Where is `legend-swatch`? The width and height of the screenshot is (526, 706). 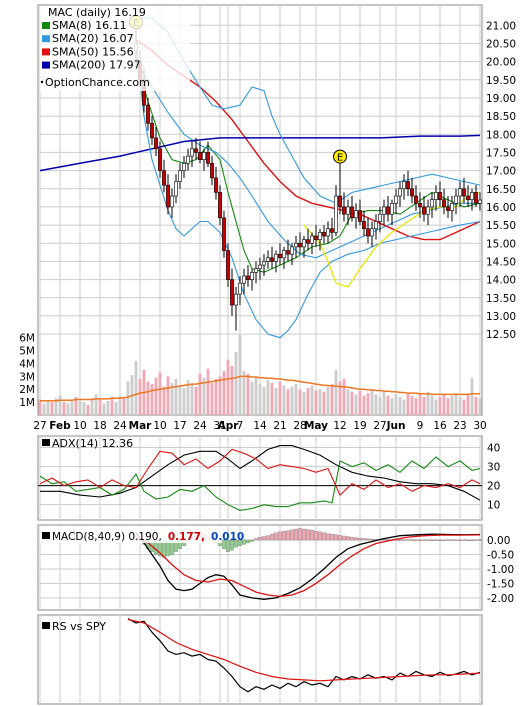 legend-swatch is located at coordinates (46, 39).